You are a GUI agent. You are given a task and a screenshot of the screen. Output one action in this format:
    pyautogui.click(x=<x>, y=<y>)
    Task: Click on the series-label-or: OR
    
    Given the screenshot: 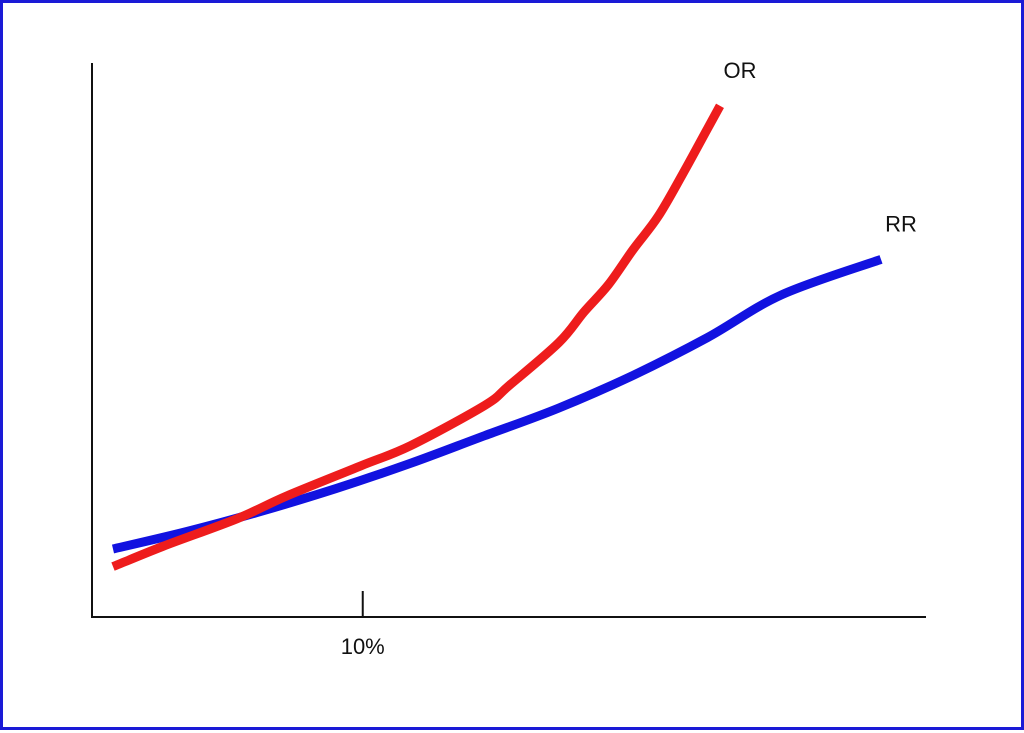 What is the action you would take?
    pyautogui.click(x=739, y=70)
    